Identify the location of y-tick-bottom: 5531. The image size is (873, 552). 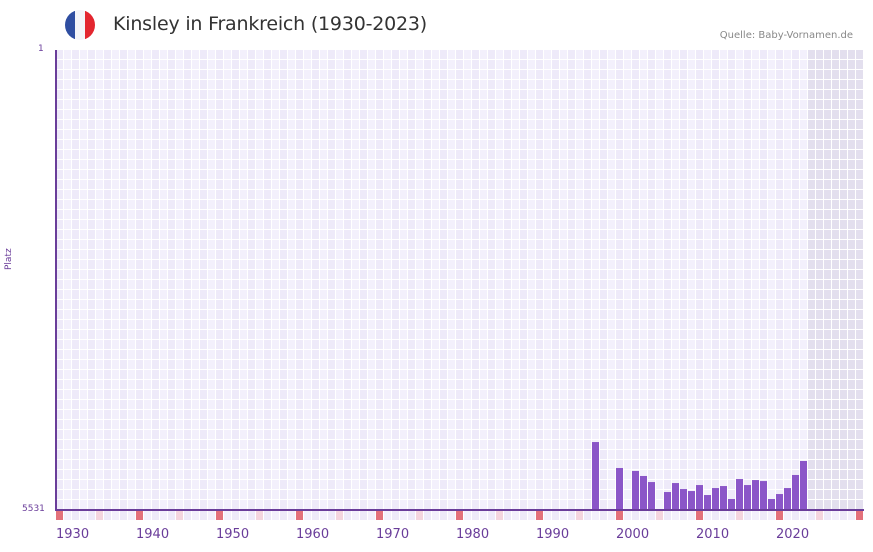
(33, 509).